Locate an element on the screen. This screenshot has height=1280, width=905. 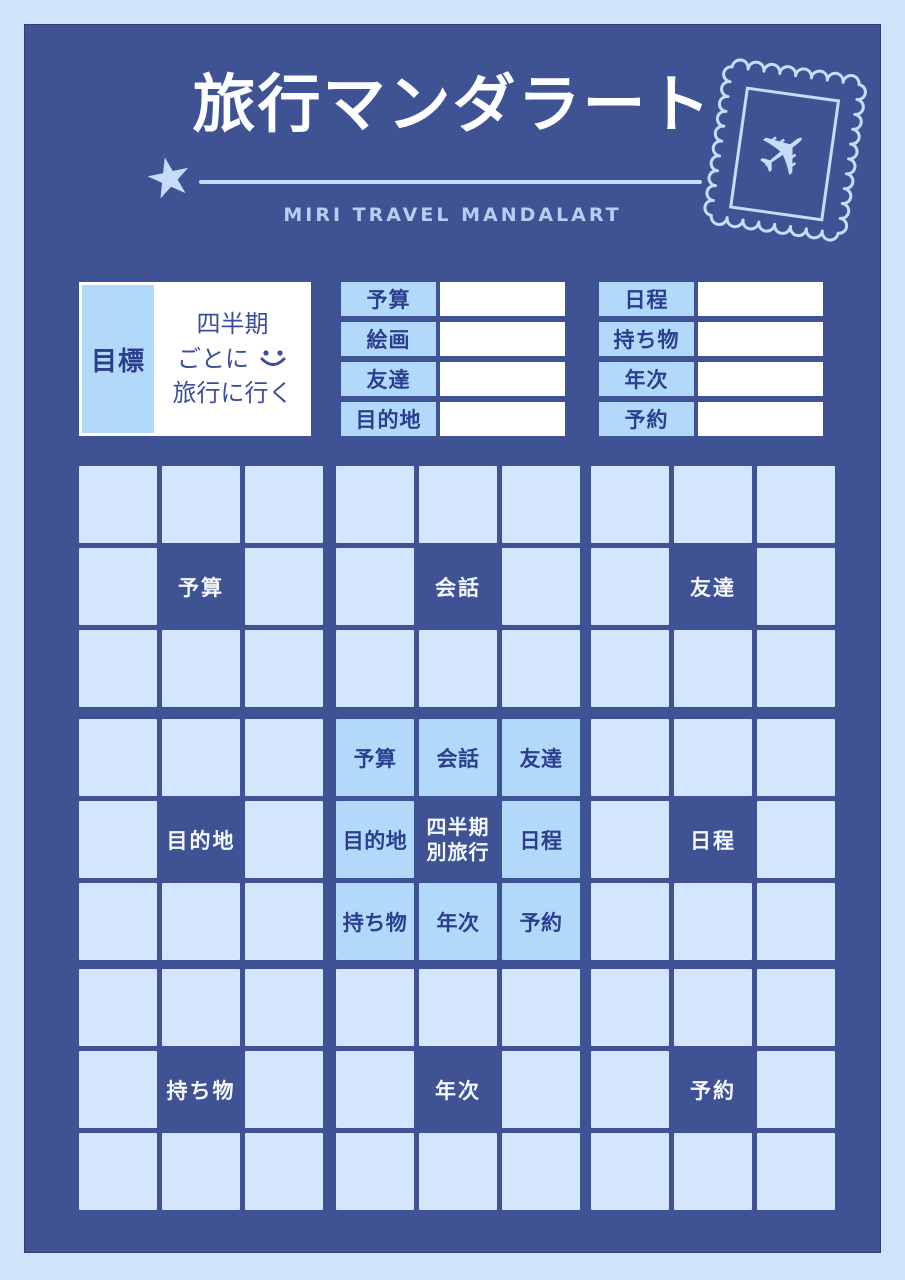
row-value-painting is located at coordinates (502, 339).